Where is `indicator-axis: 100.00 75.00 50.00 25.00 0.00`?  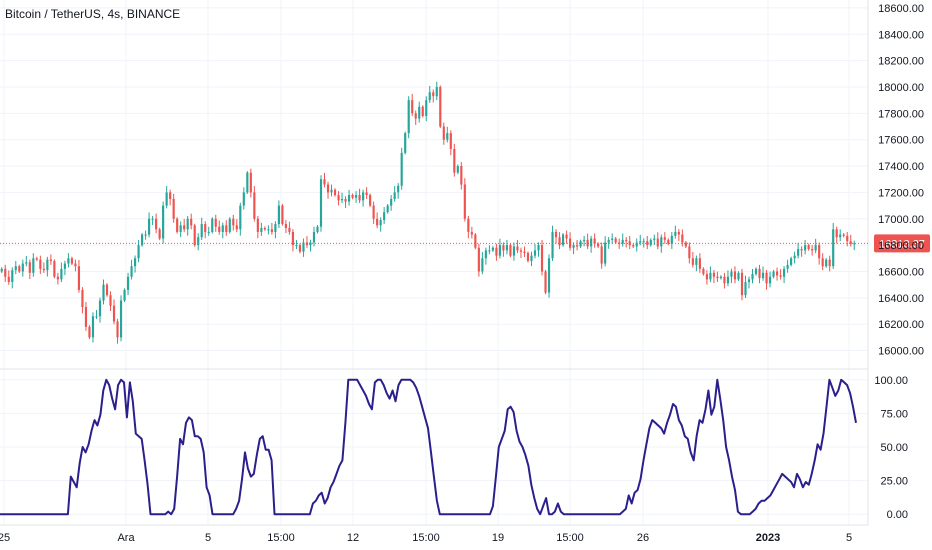
indicator-axis: 100.00 75.00 50.00 25.00 0.00 is located at coordinates (891, 448).